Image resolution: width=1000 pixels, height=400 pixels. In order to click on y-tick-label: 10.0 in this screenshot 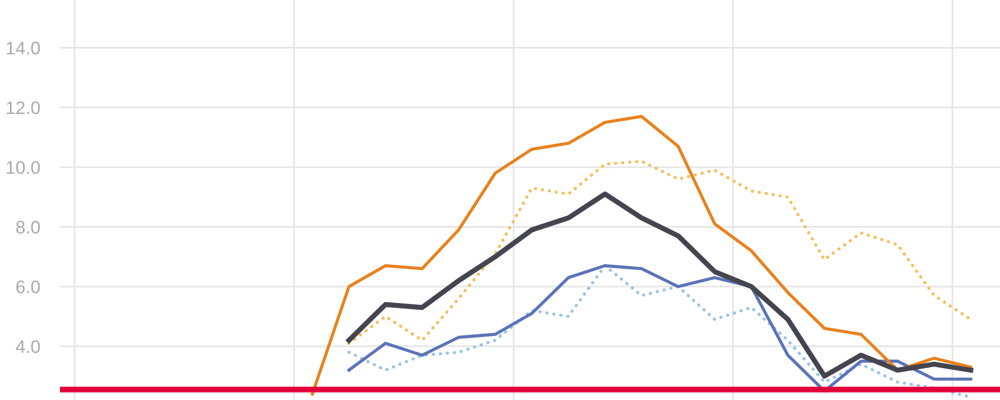, I will do `click(23, 167)`.